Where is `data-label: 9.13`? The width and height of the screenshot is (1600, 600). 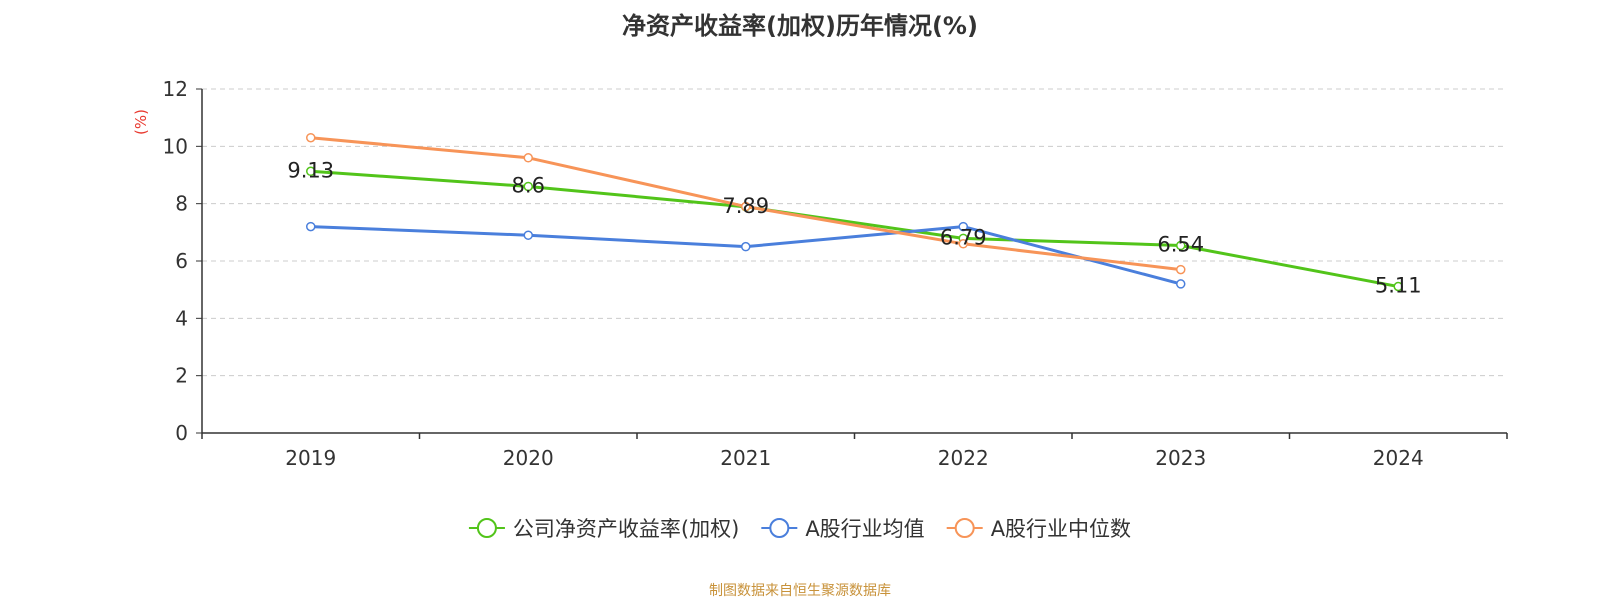 data-label: 9.13 is located at coordinates (310, 170).